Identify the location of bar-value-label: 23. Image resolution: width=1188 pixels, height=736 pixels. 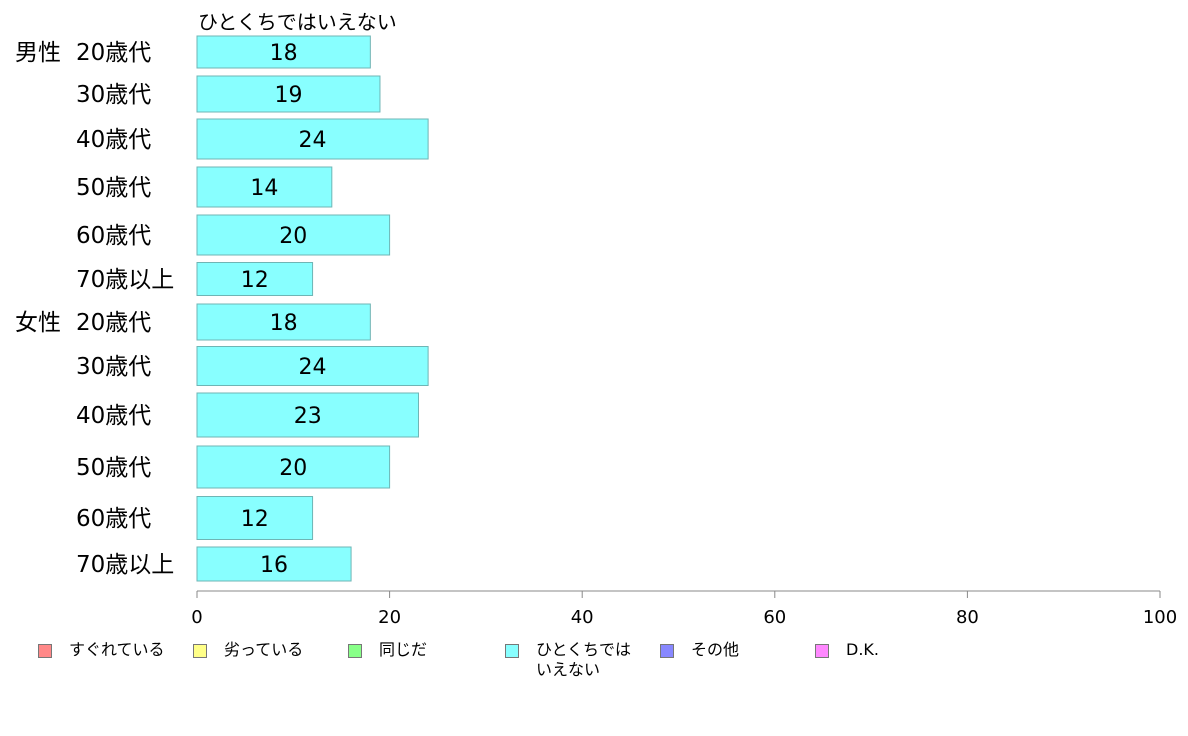
(308, 416).